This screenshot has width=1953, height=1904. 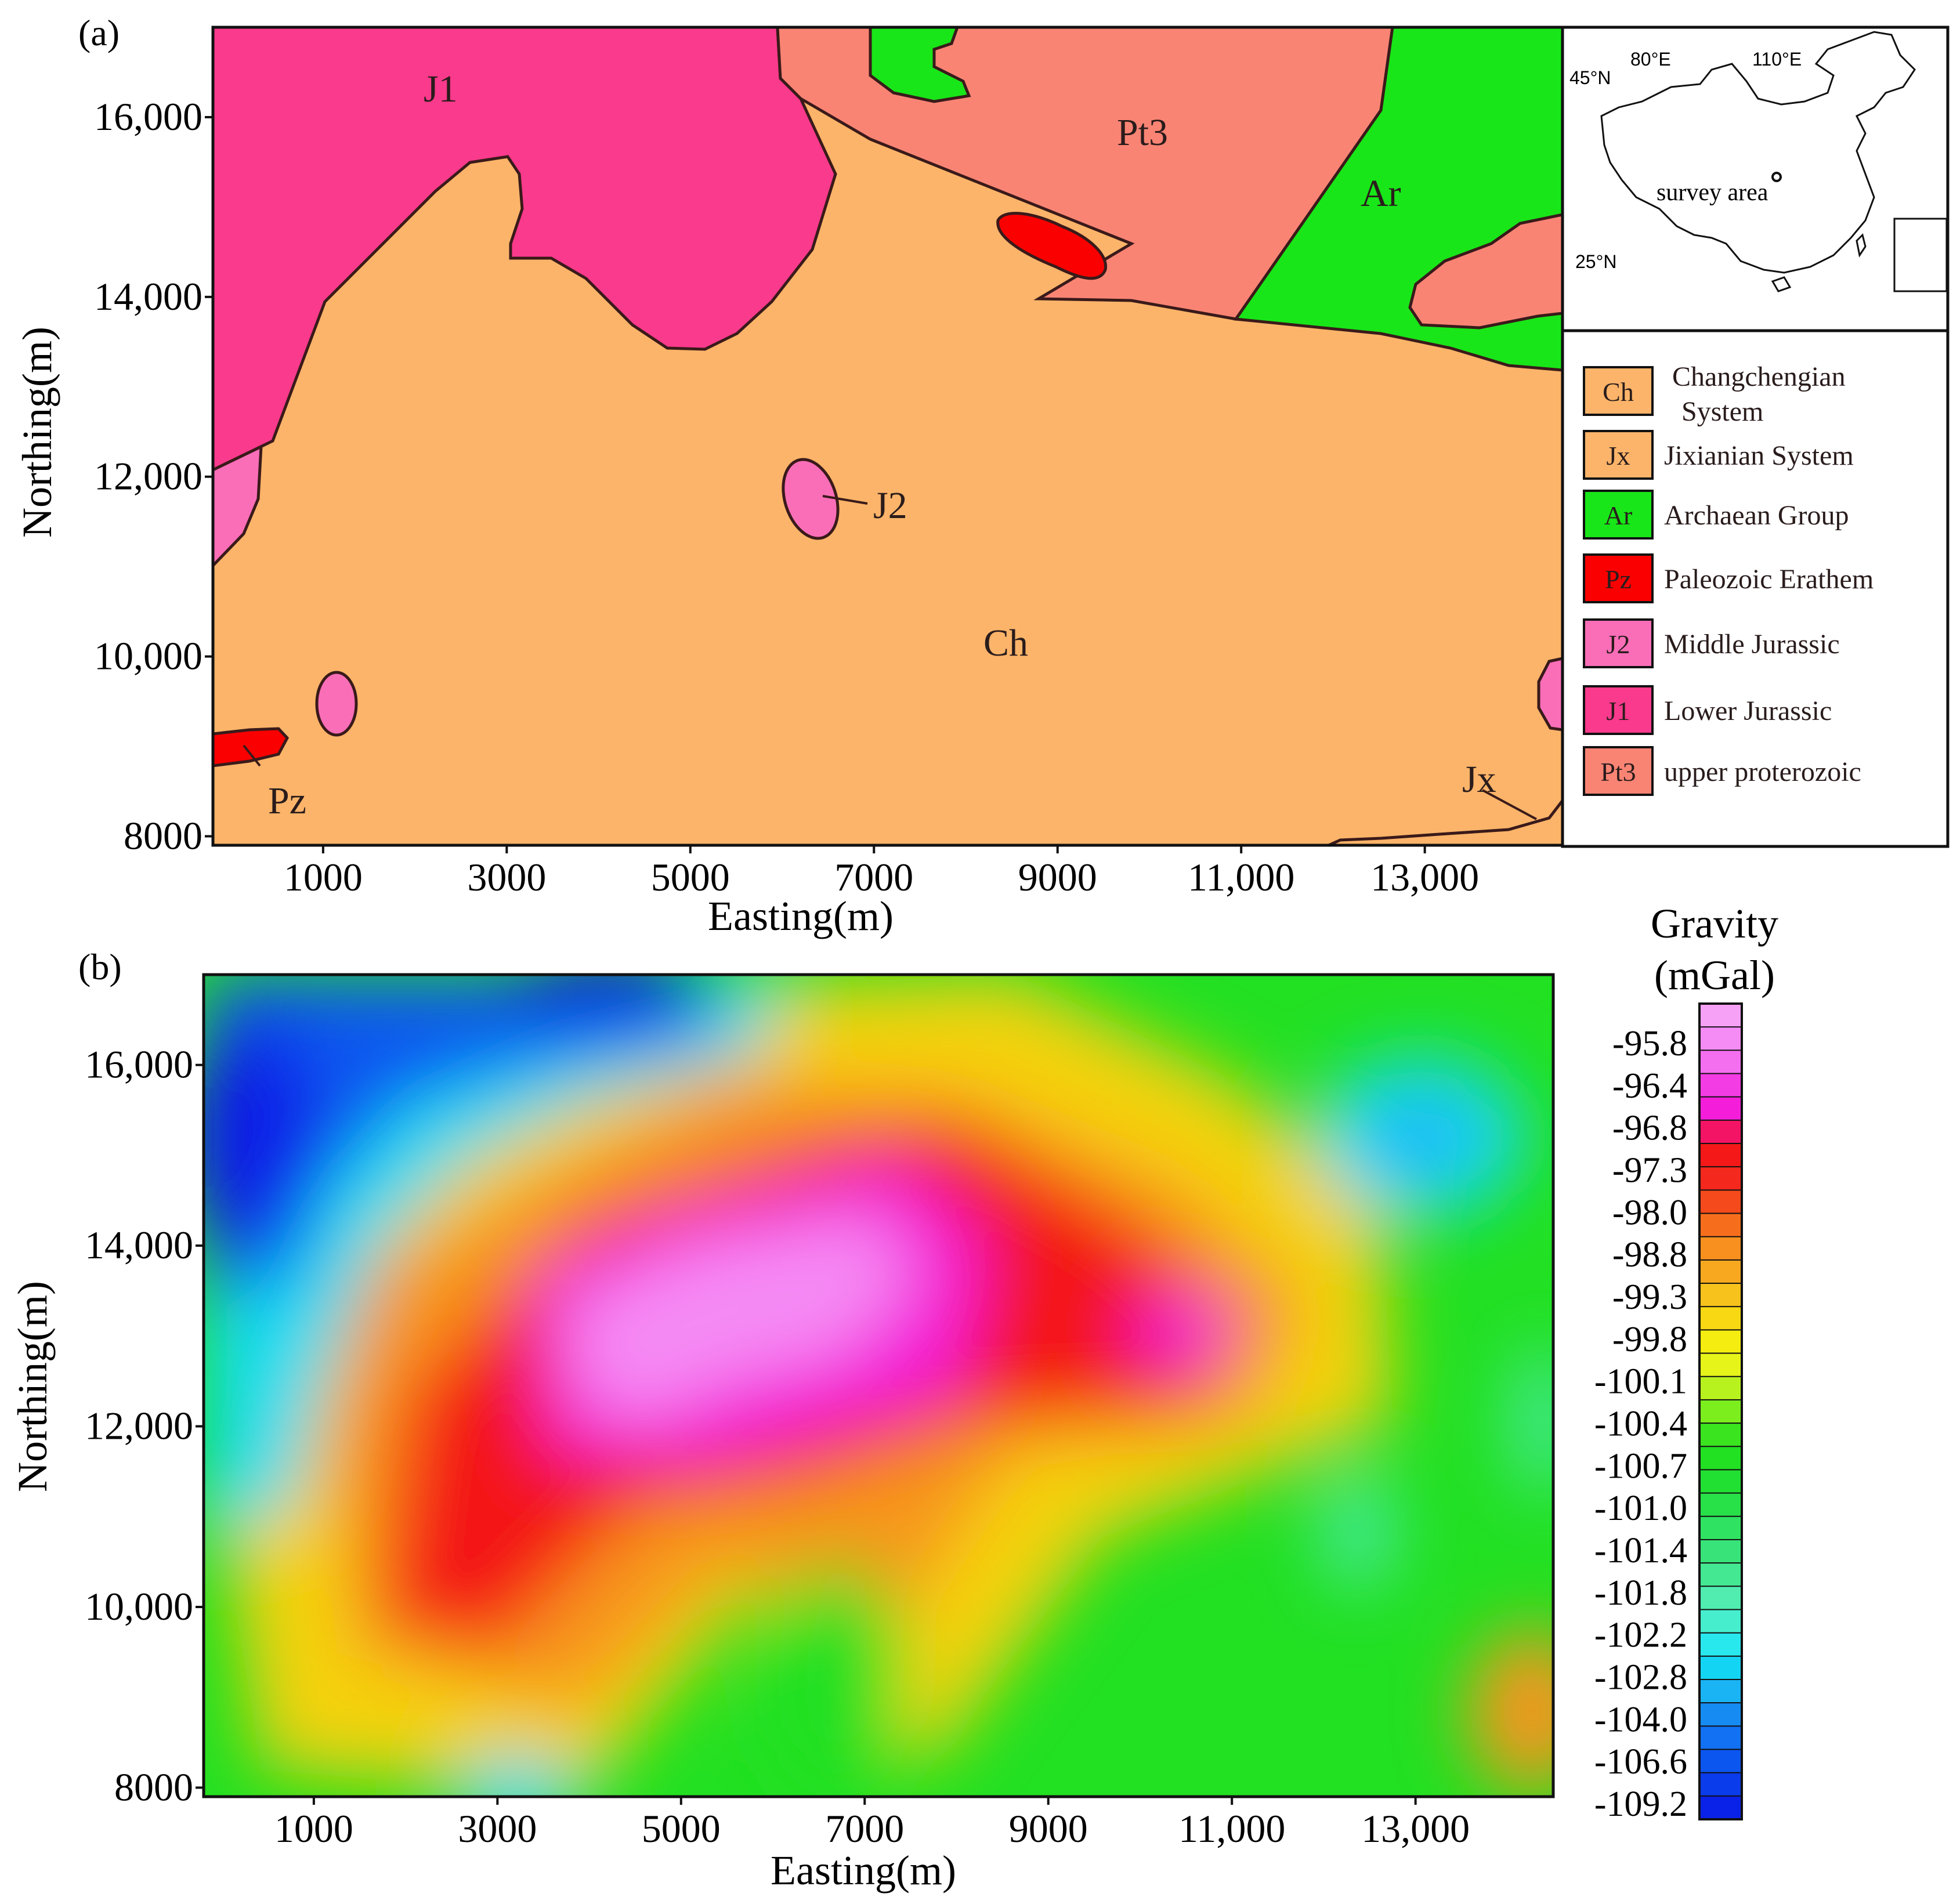 What do you see at coordinates (1231, 1829) in the screenshot?
I see `panel-b-x-tick-label: 11,000` at bounding box center [1231, 1829].